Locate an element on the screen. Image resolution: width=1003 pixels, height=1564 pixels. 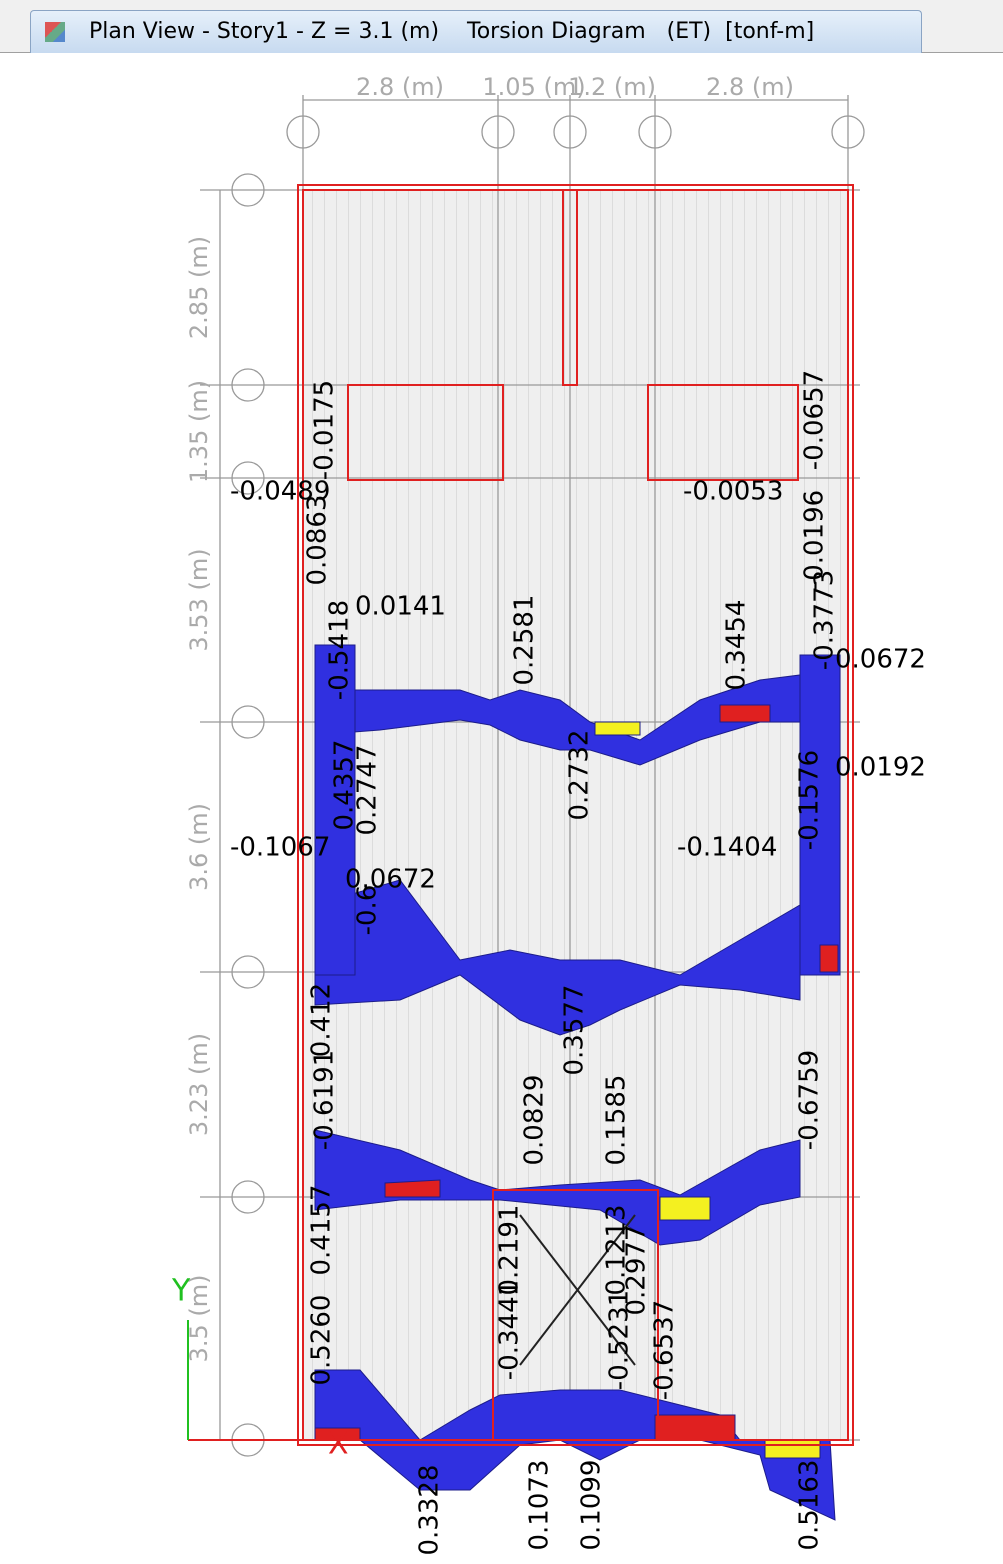
dimension-label: 3.53 (m) is located at coordinates (199, 599).